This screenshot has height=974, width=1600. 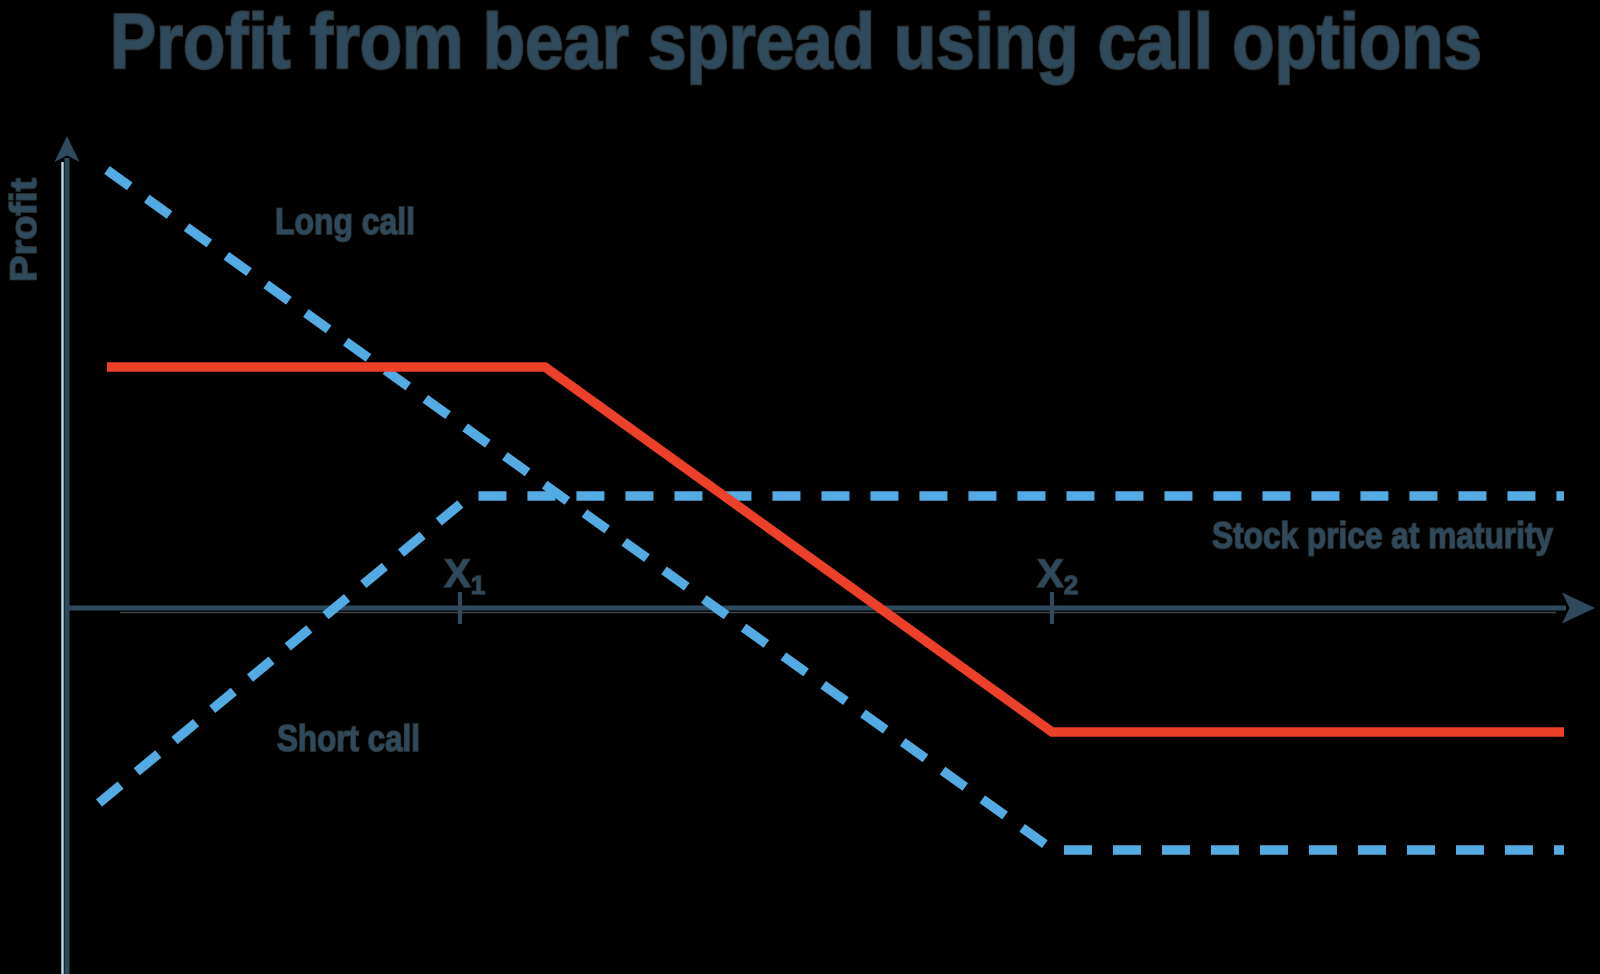 I want to click on y-axis-title: Profit, so click(x=23, y=230).